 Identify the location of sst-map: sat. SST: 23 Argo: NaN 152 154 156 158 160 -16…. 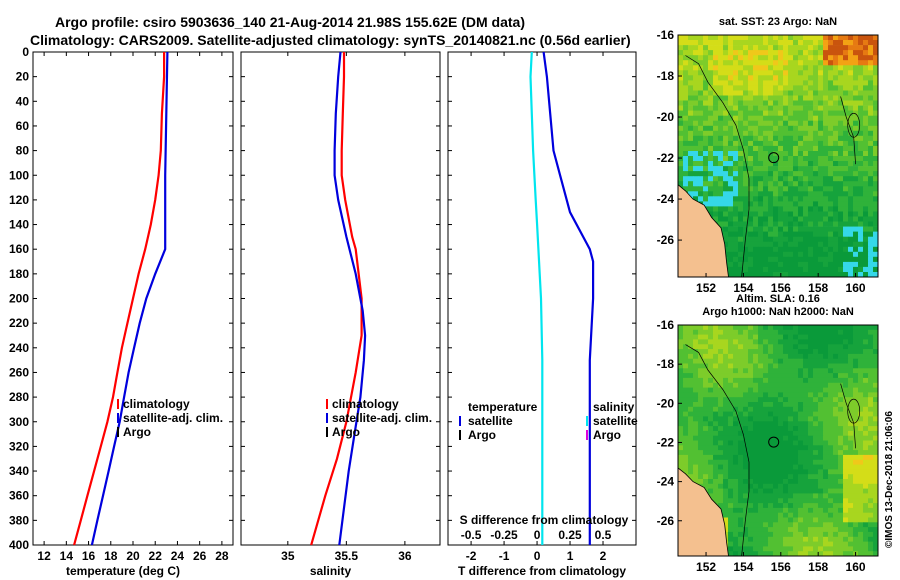
(768, 155).